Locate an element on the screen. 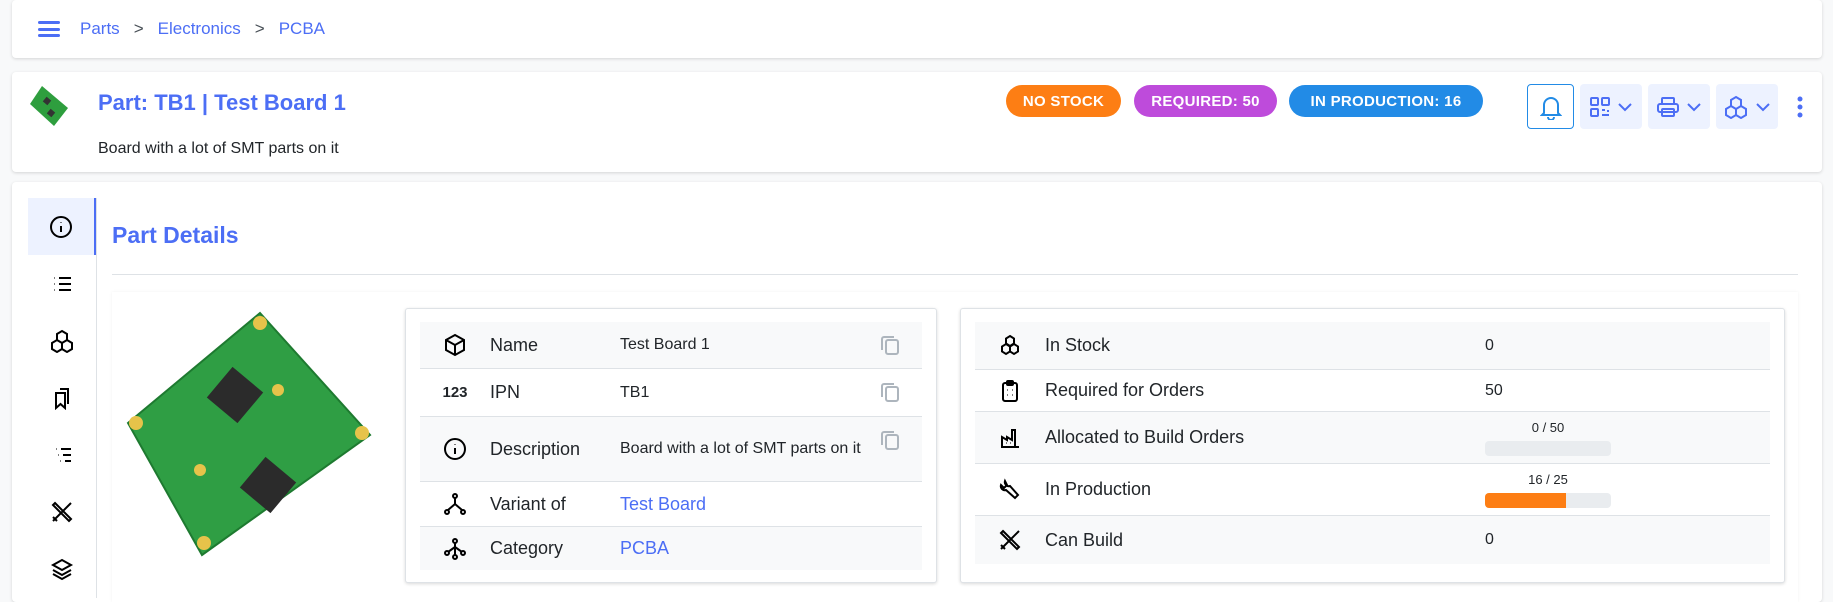 The image size is (1833, 602). progress-label: 0 / 50 is located at coordinates (1548, 427).